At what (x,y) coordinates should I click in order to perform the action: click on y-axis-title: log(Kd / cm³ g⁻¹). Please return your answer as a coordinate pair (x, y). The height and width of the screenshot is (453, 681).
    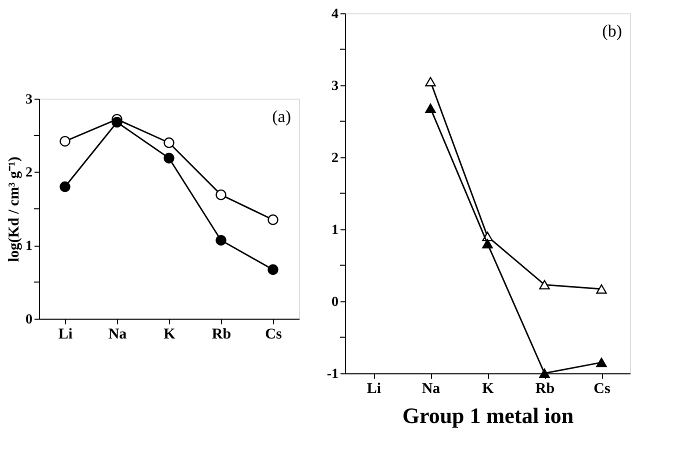
    Looking at the image, I should click on (14, 209).